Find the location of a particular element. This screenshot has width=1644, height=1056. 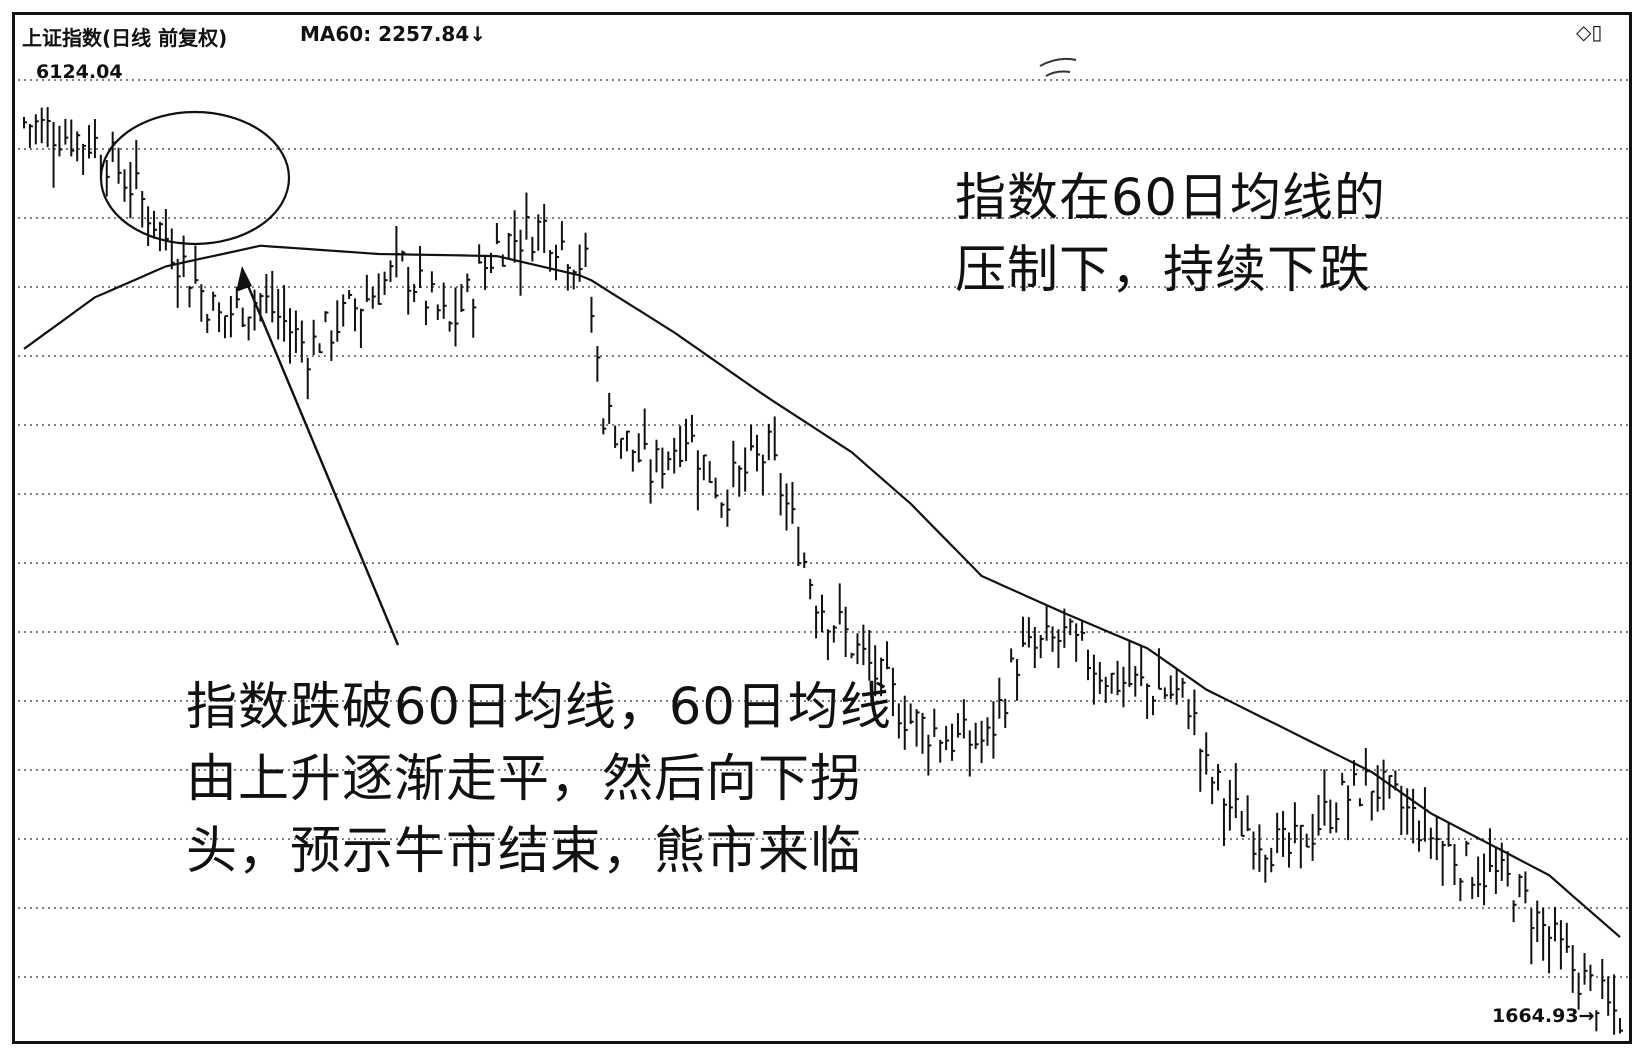

pointer-arrow-shaft is located at coordinates (321, 460).